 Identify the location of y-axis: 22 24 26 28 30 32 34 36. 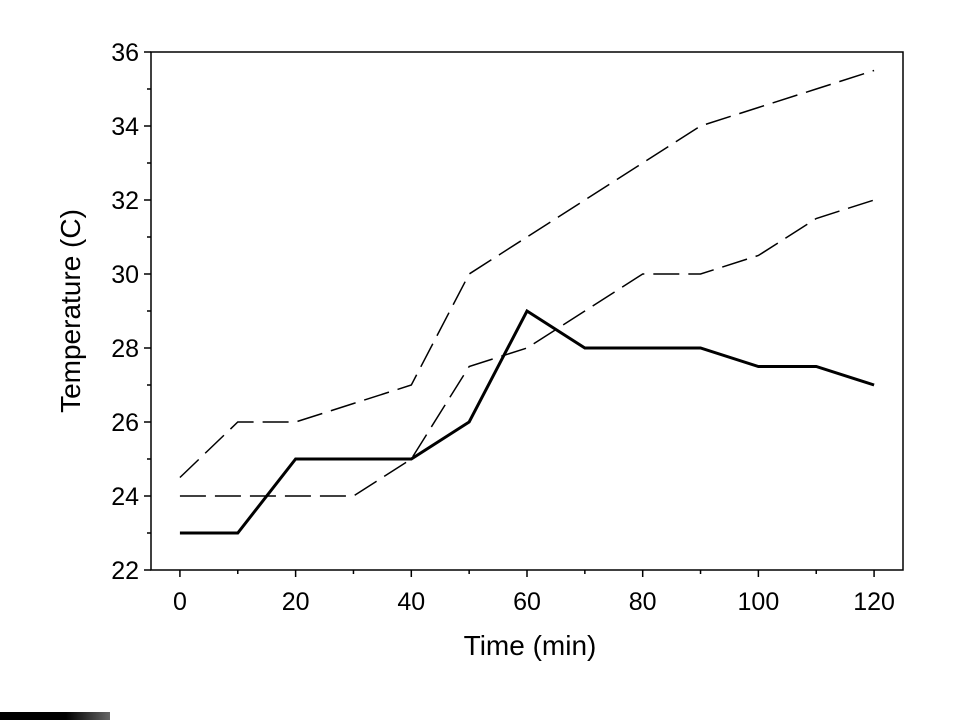
(131, 312).